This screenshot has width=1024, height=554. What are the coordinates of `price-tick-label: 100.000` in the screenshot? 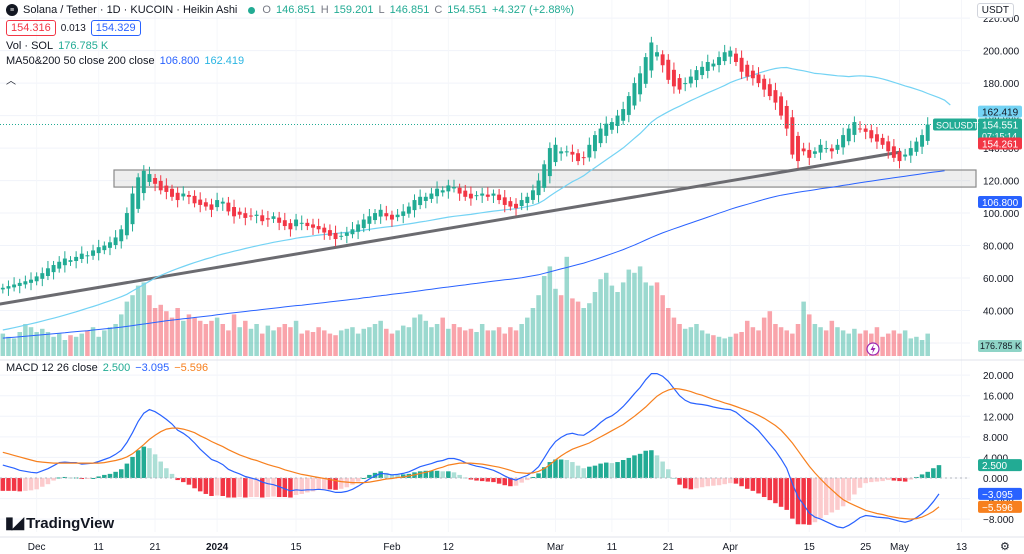 It's located at (1001, 214).